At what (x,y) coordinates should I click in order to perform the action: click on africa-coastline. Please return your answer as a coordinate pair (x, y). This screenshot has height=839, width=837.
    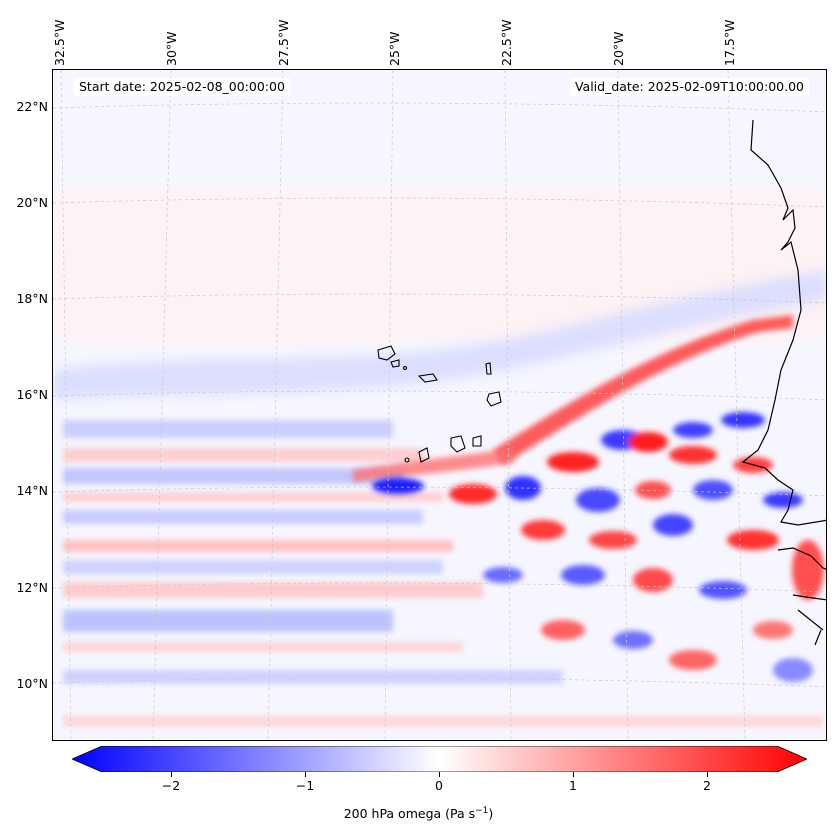
    Looking at the image, I should click on (783, 382).